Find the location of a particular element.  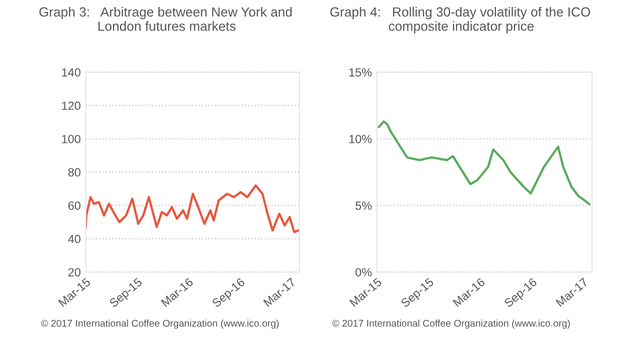

y-tick-label: 20 is located at coordinates (74, 272).